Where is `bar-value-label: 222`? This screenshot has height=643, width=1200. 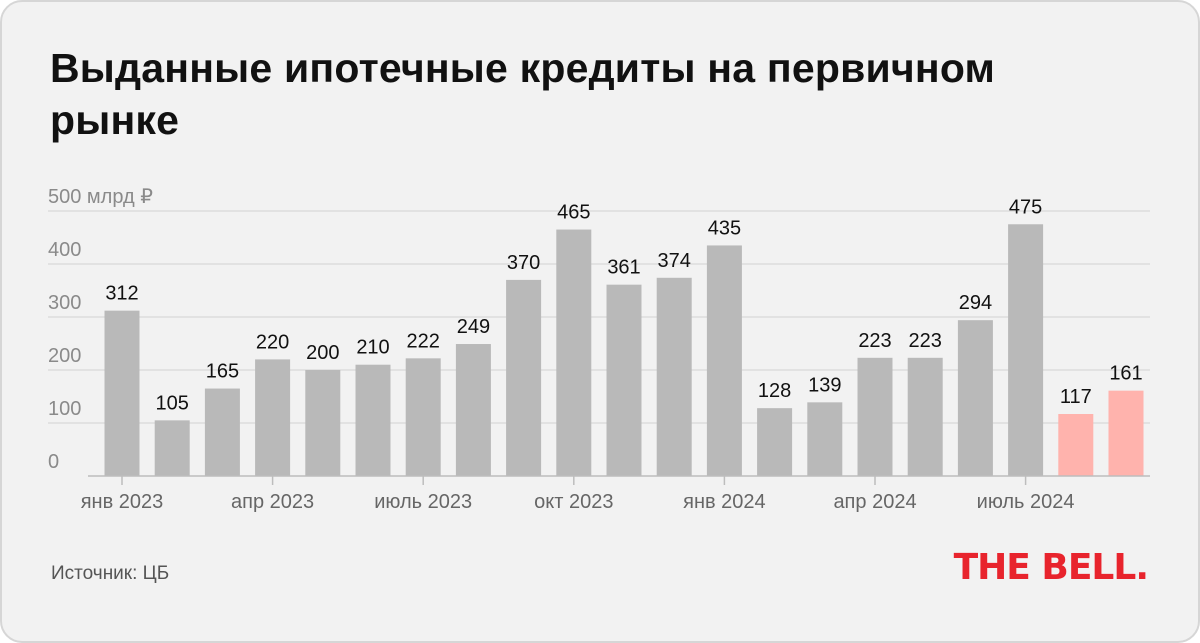
bar-value-label: 222 is located at coordinates (423, 341).